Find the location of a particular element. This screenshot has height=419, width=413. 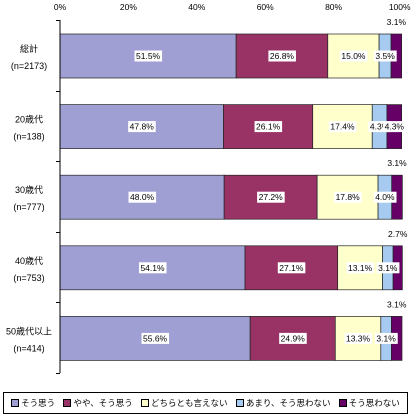

category-name: 50歳代以上 is located at coordinates (29, 330).